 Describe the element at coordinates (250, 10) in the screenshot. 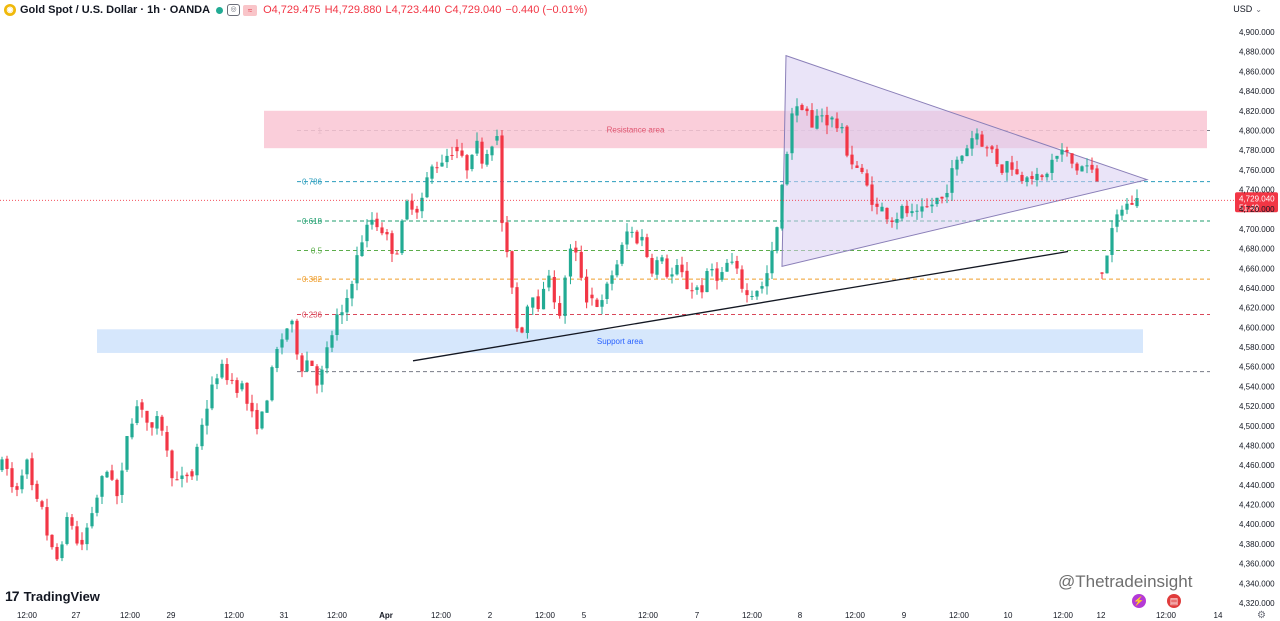

I see `wave-icon: ≈` at that location.